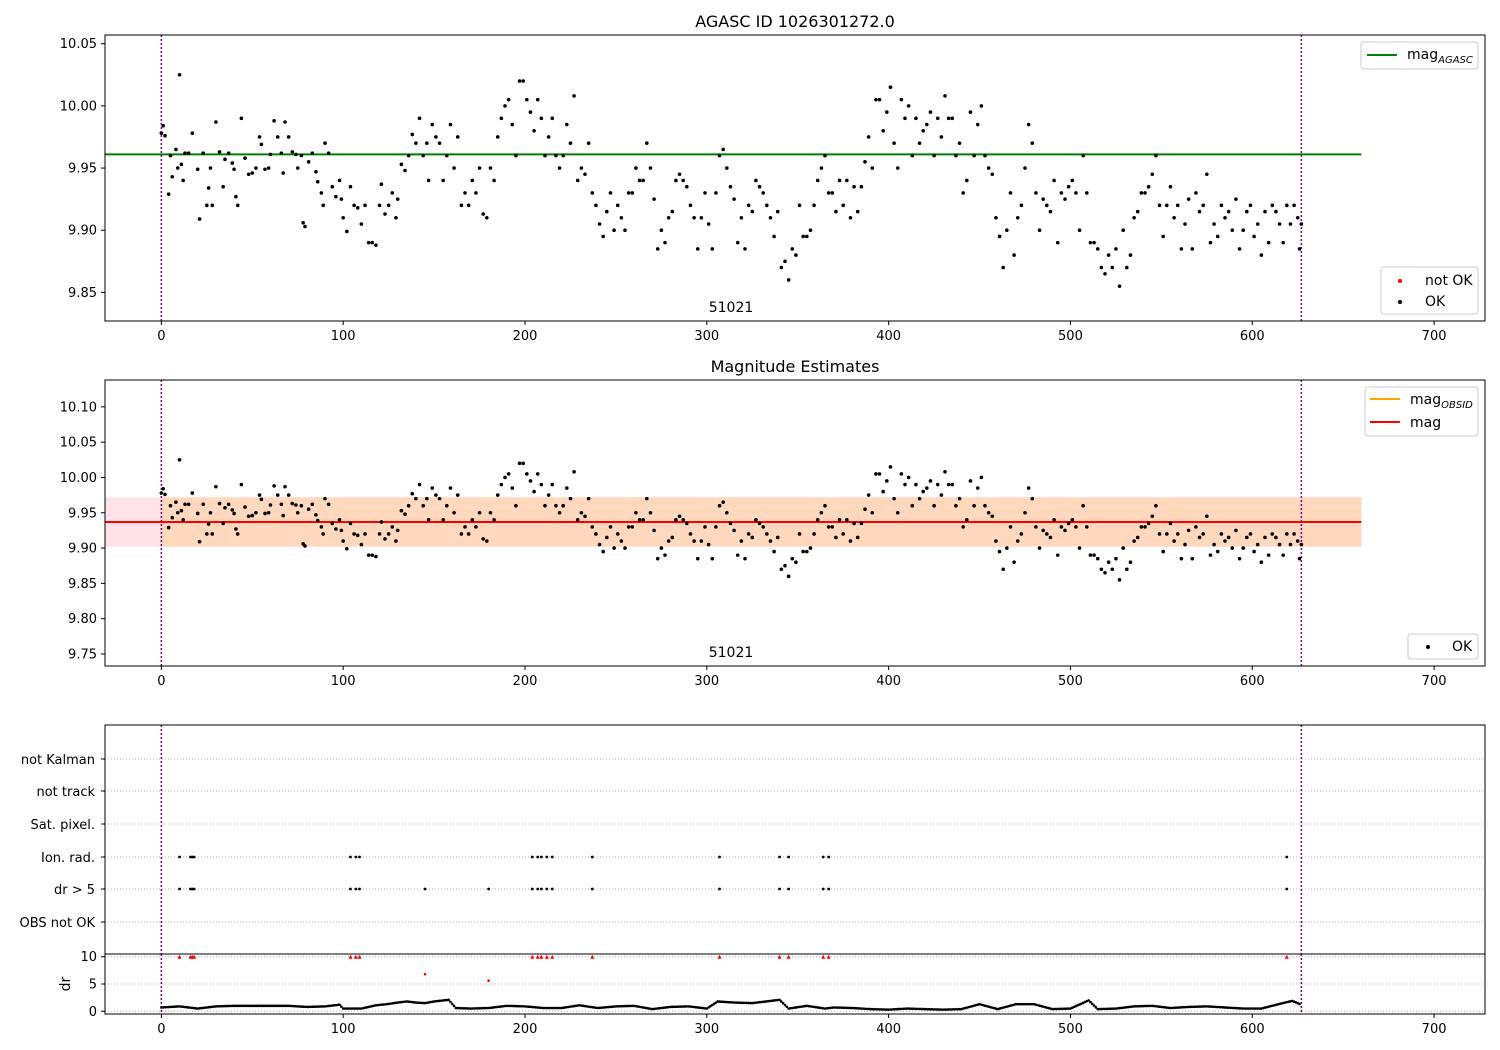  Describe the element at coordinates (795, 984) in the screenshot. I see `dr-axes-frame` at that location.